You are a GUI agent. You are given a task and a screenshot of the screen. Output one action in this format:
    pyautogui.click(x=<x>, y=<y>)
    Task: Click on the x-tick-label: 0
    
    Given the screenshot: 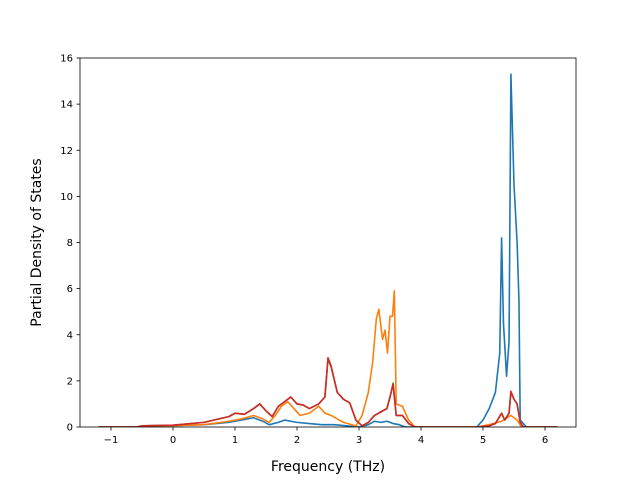 What is the action you would take?
    pyautogui.click(x=173, y=440)
    